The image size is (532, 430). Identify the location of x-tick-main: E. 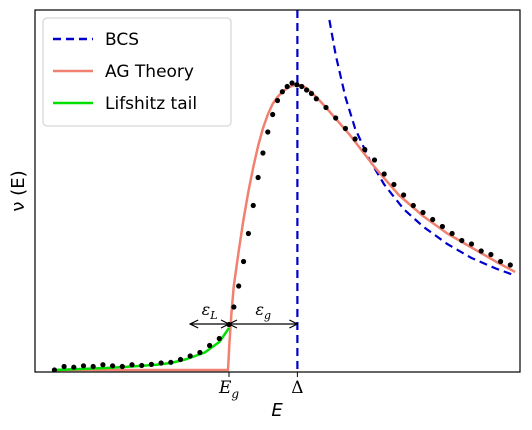
(225, 388).